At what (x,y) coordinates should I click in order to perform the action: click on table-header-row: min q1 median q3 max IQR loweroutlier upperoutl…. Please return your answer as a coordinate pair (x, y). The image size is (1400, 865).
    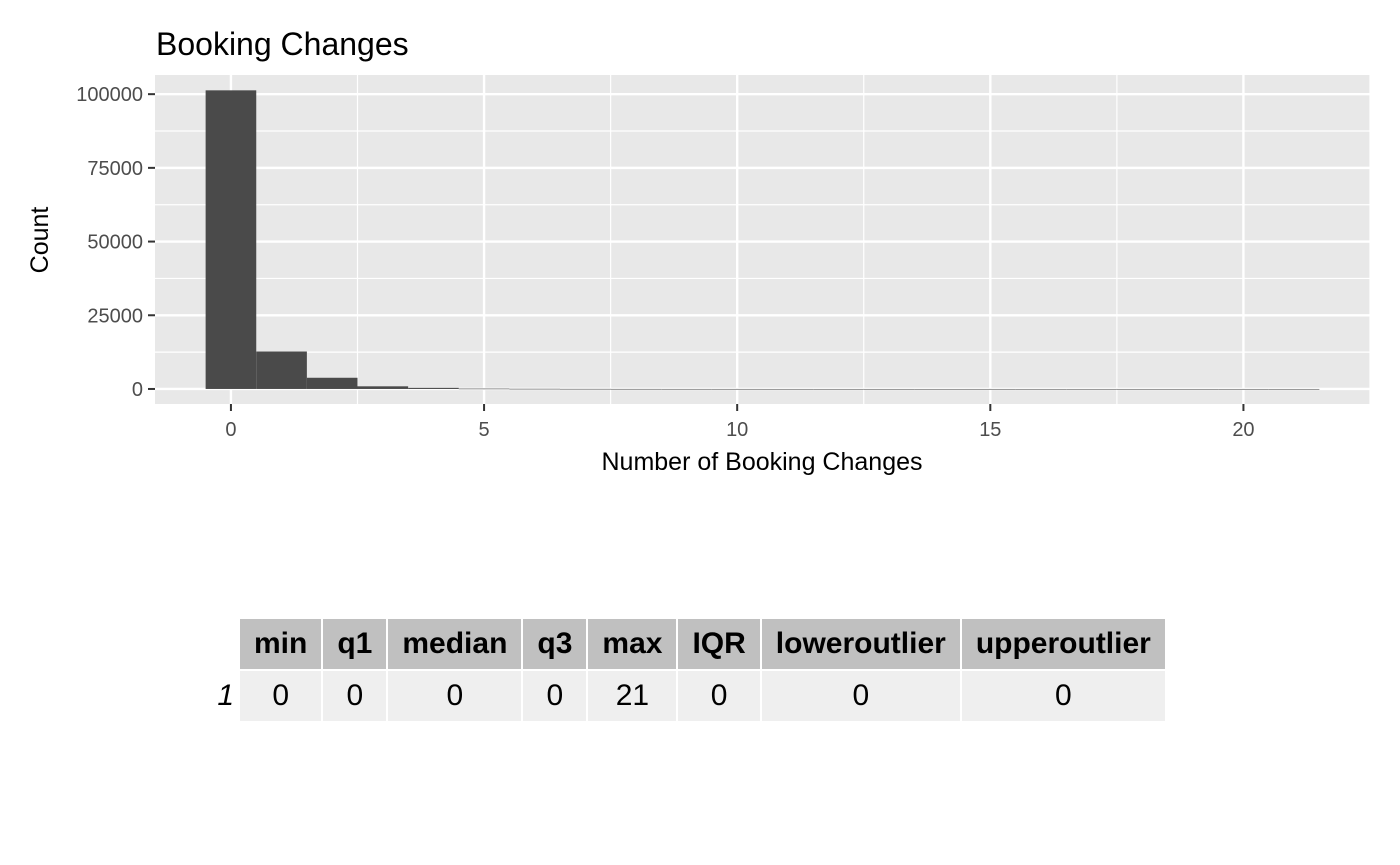
    Looking at the image, I should click on (686, 644).